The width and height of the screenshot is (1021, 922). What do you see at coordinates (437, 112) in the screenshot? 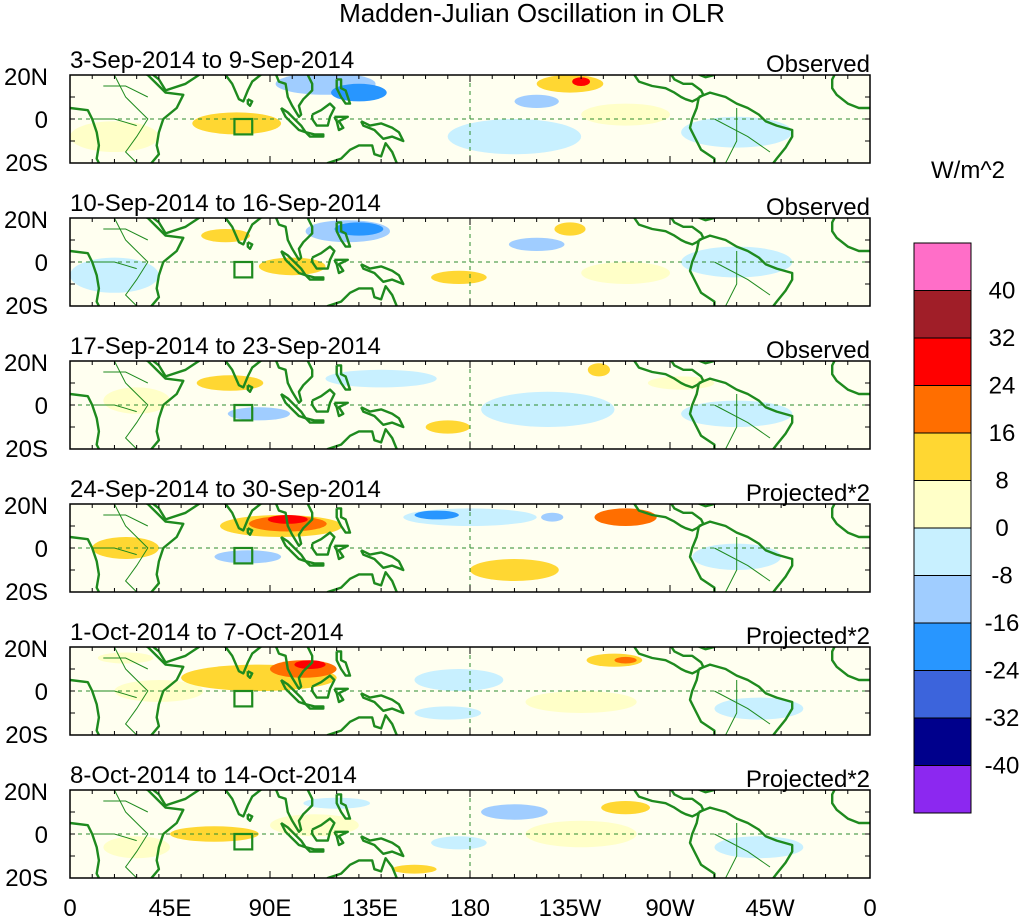
I see `map-panel: 3-Sep-2014 to 9-Sep-2014 Observed 20N 0 20S` at bounding box center [437, 112].